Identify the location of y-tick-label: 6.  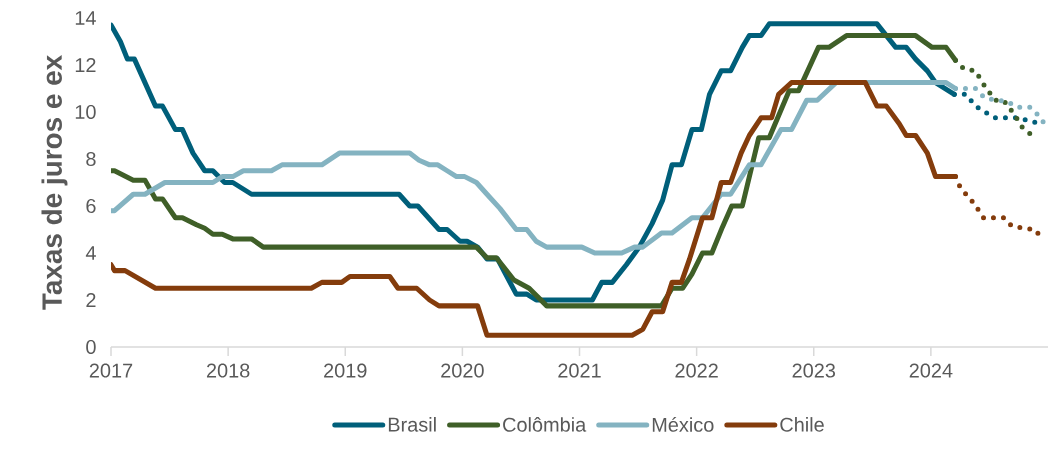
(91, 206).